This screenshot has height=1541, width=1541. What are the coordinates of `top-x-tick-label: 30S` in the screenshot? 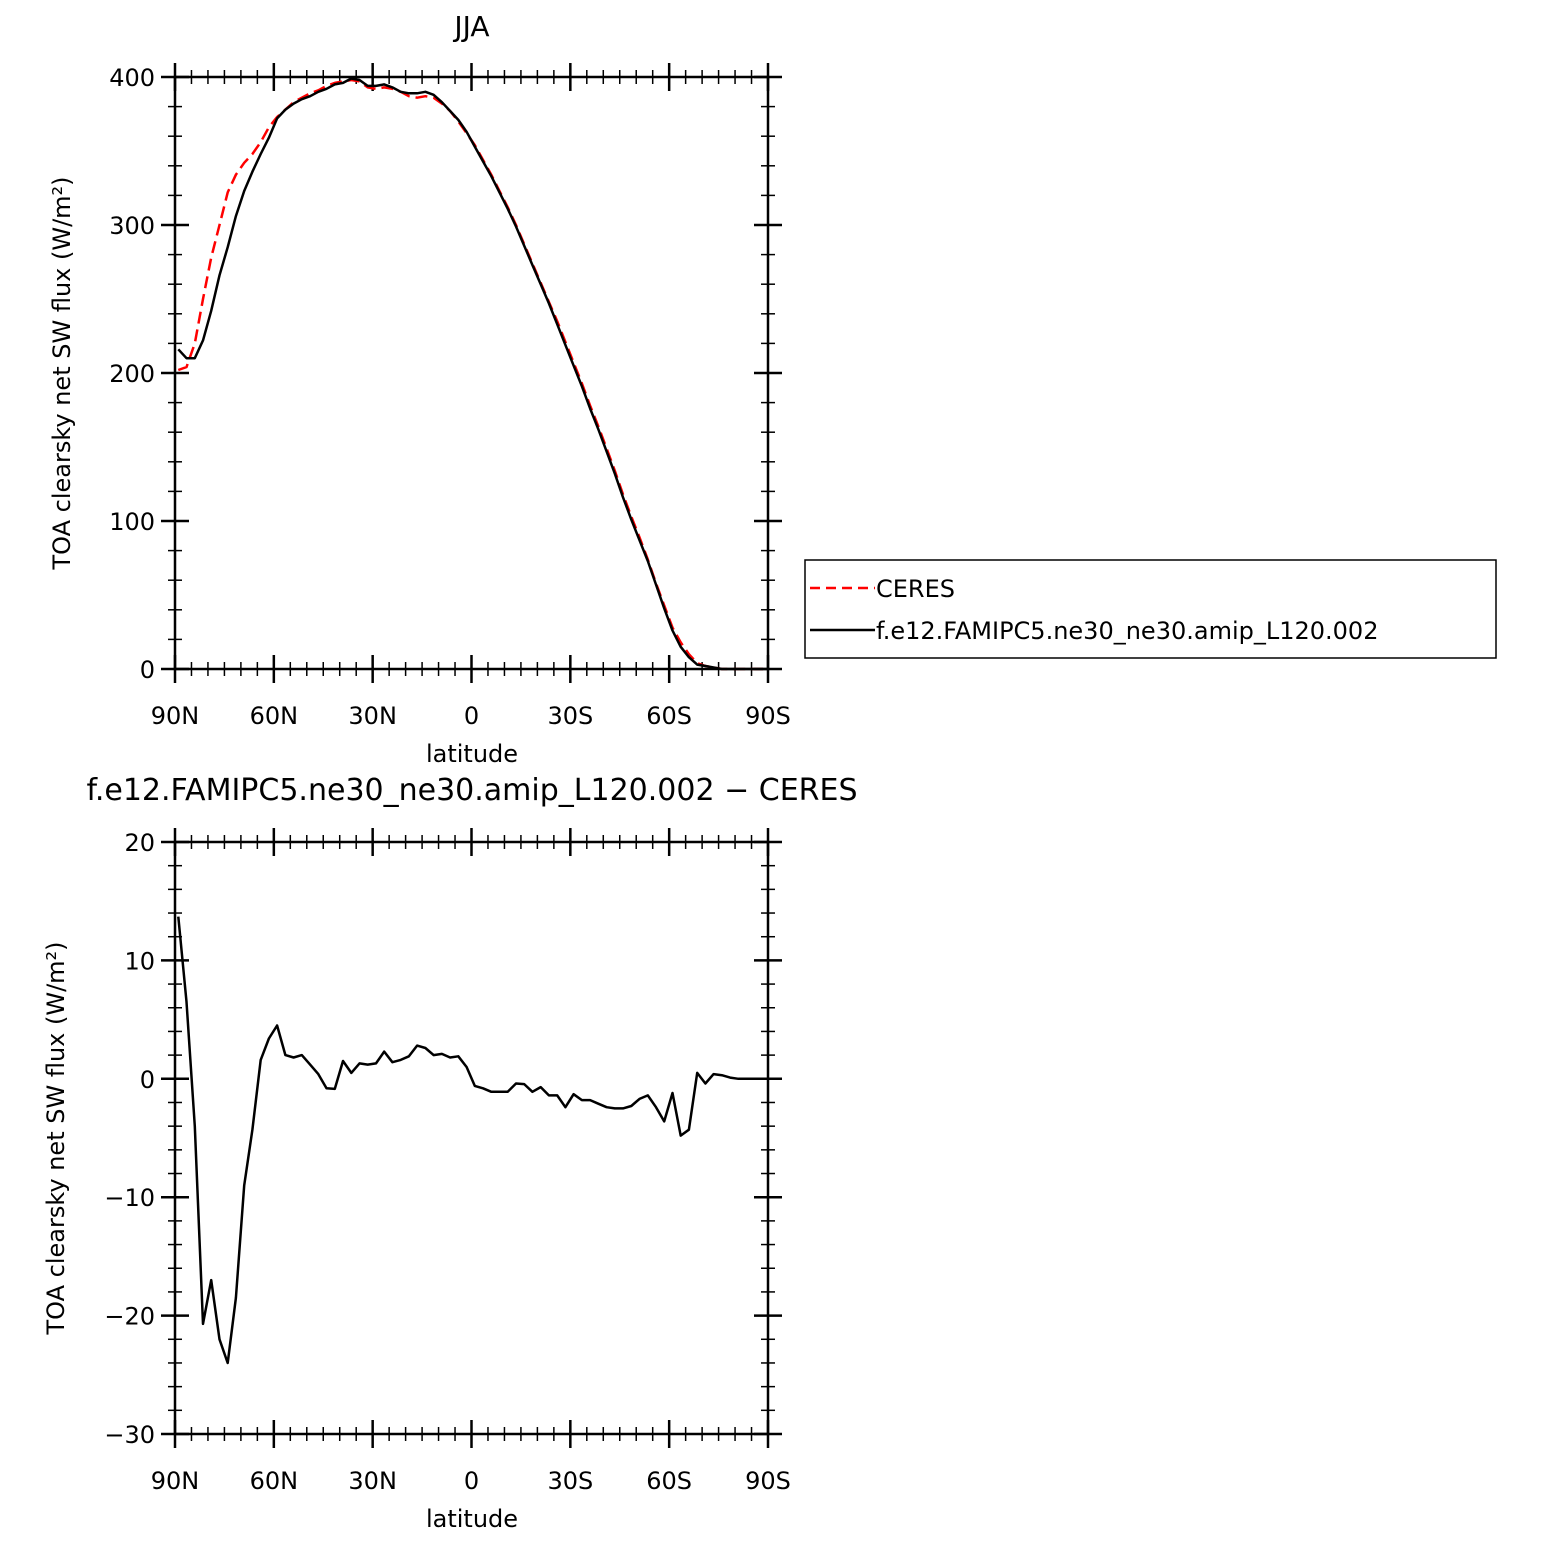 It's located at (570, 716).